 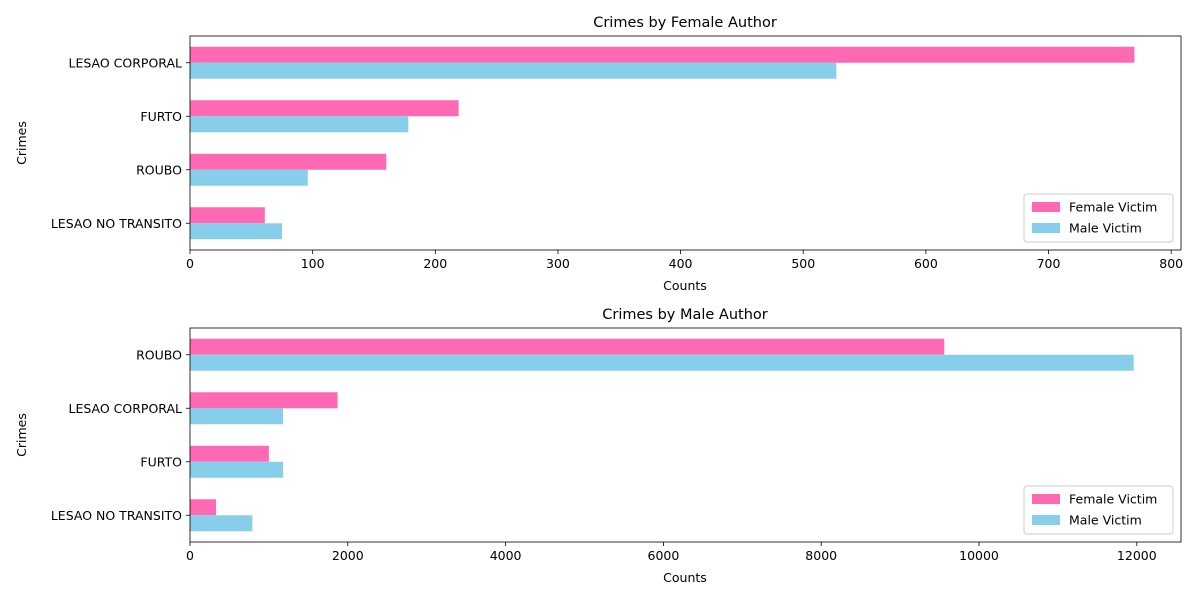 I want to click on chart-title: Crimes by Female Author, so click(x=685, y=23).